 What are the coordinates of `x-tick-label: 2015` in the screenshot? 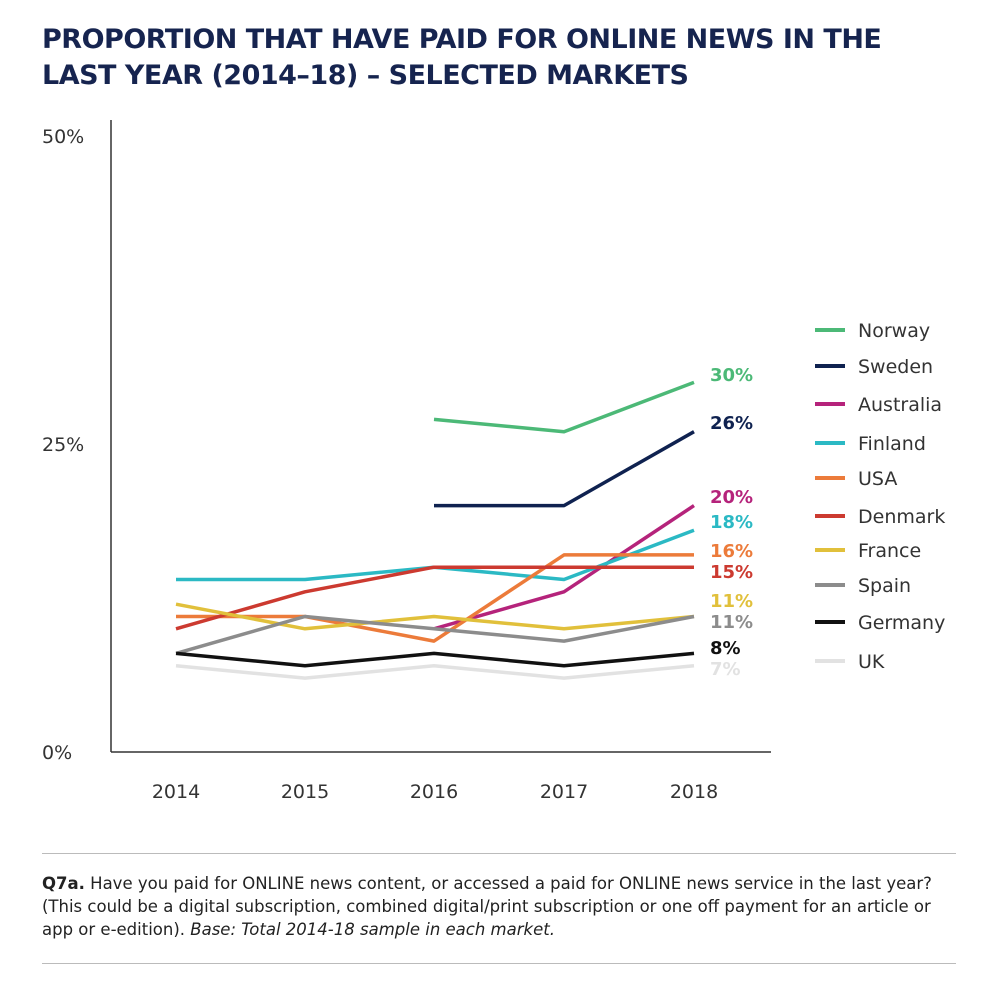 It's located at (305, 792).